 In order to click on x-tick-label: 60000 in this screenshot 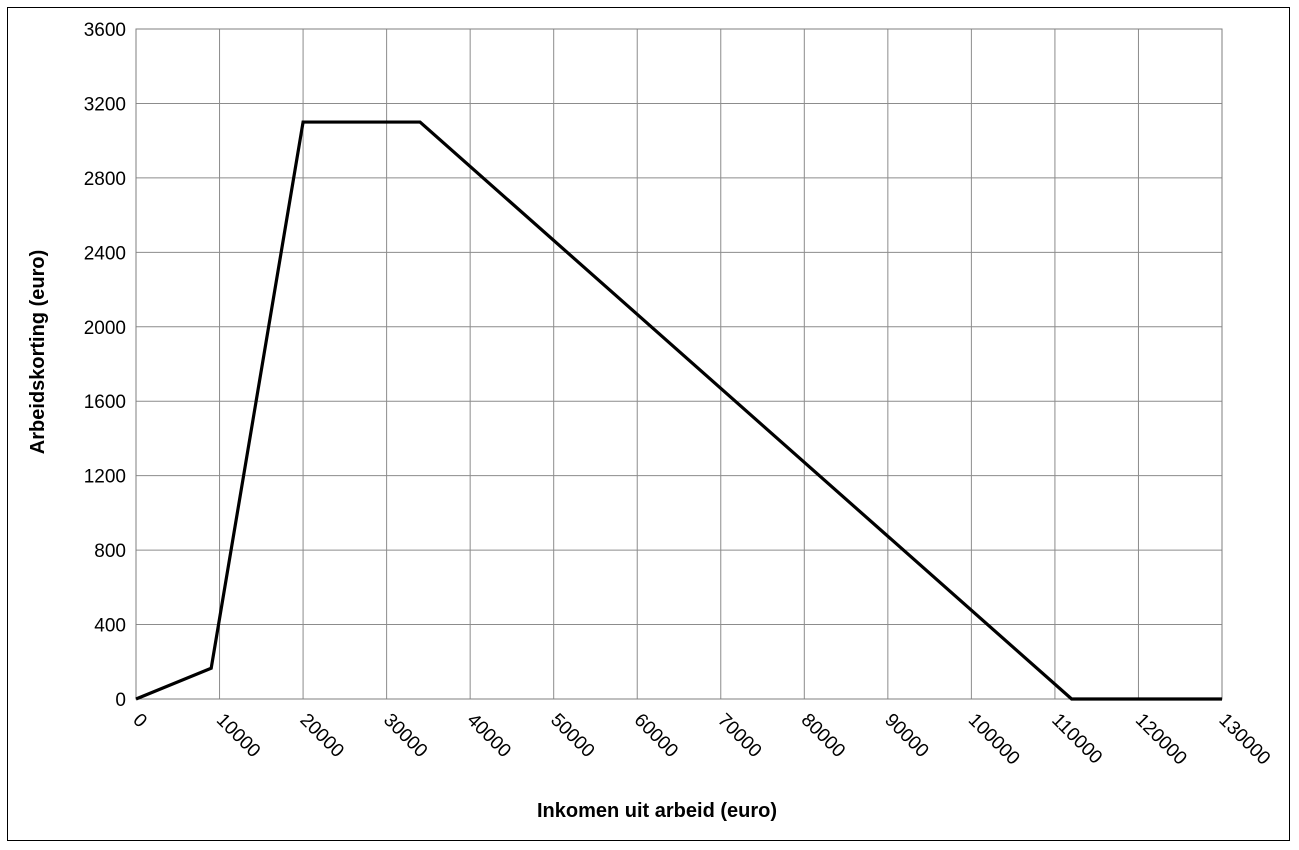, I will do `click(656, 736)`.